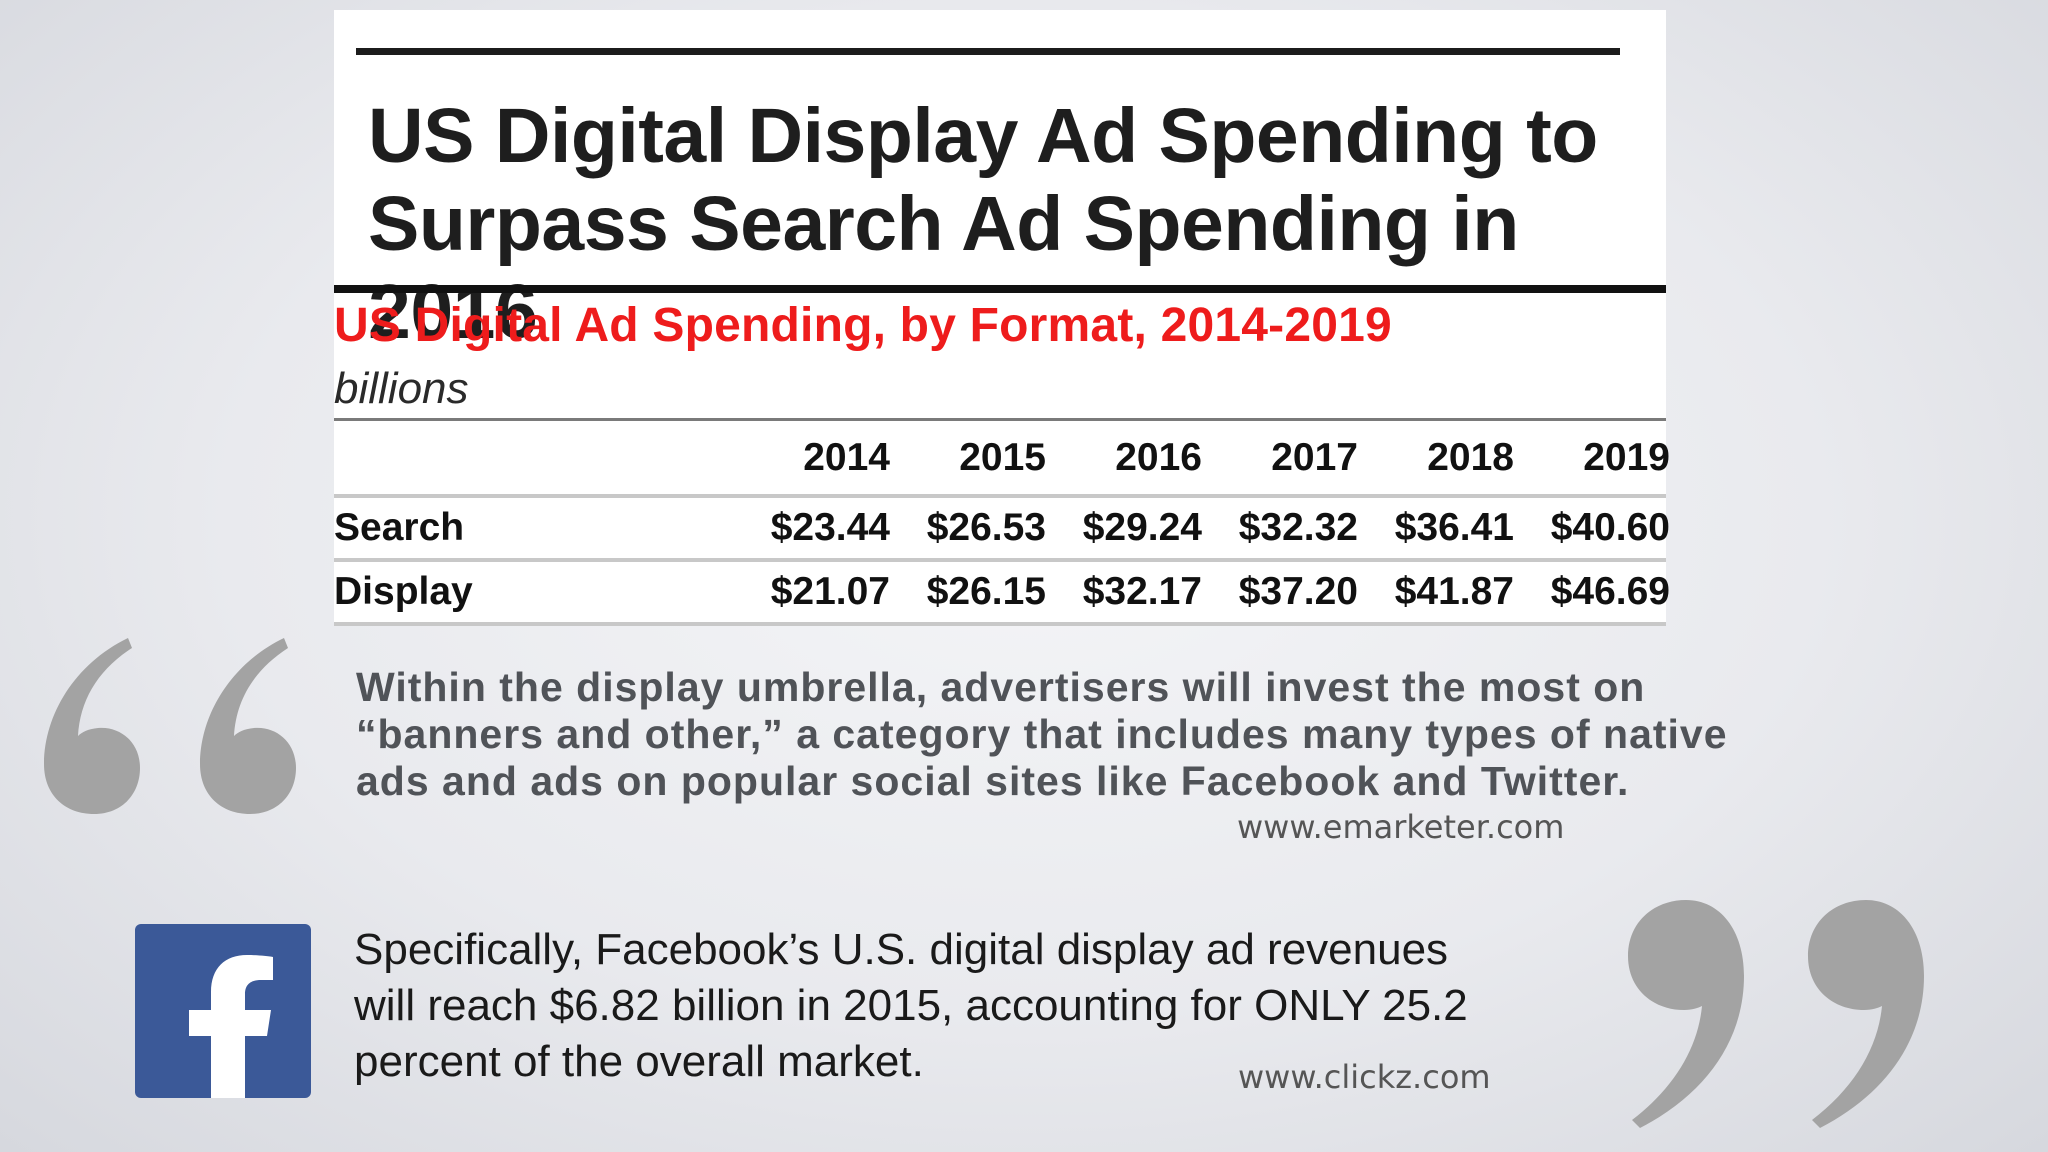 The width and height of the screenshot is (2048, 1152). Describe the element at coordinates (1626, 457) in the screenshot. I see `column-header: 2019` at that location.